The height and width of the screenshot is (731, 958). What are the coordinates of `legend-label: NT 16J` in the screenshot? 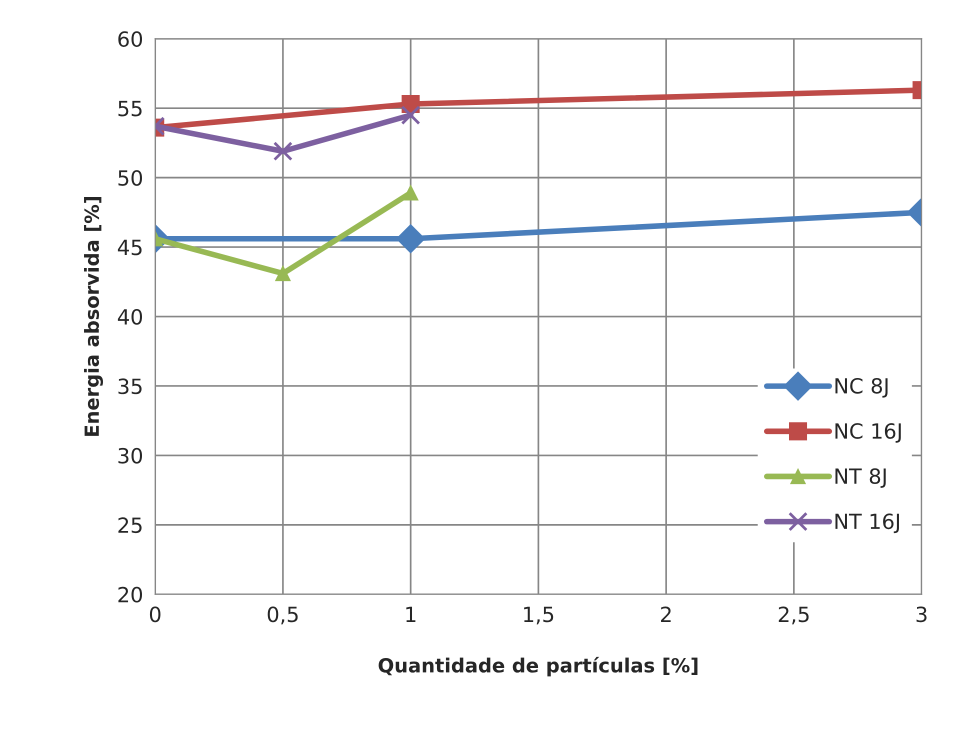 It's located at (867, 523).